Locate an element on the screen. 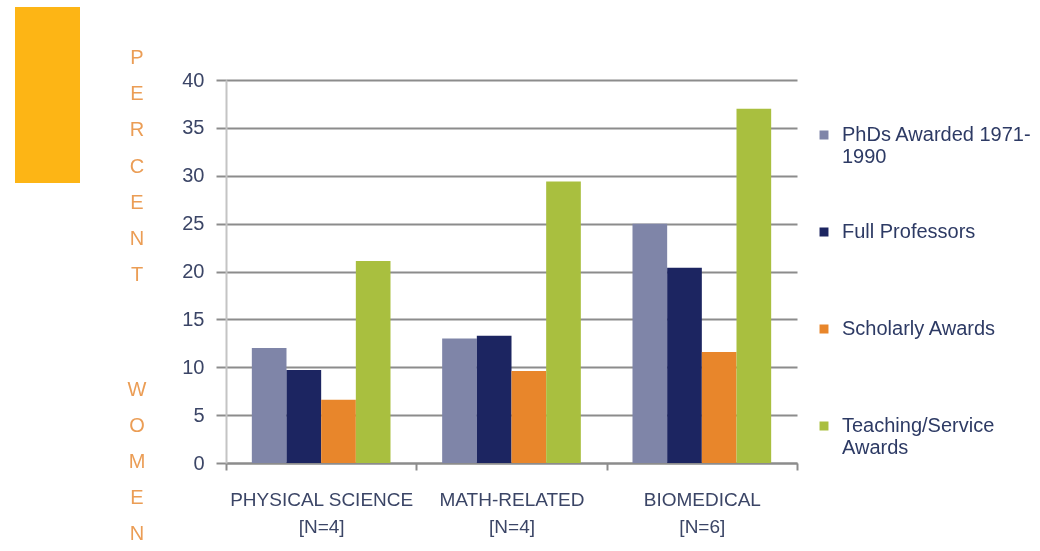  x-tick-label: PHYSICAL SCIENCE [N=4] is located at coordinates (322, 512).